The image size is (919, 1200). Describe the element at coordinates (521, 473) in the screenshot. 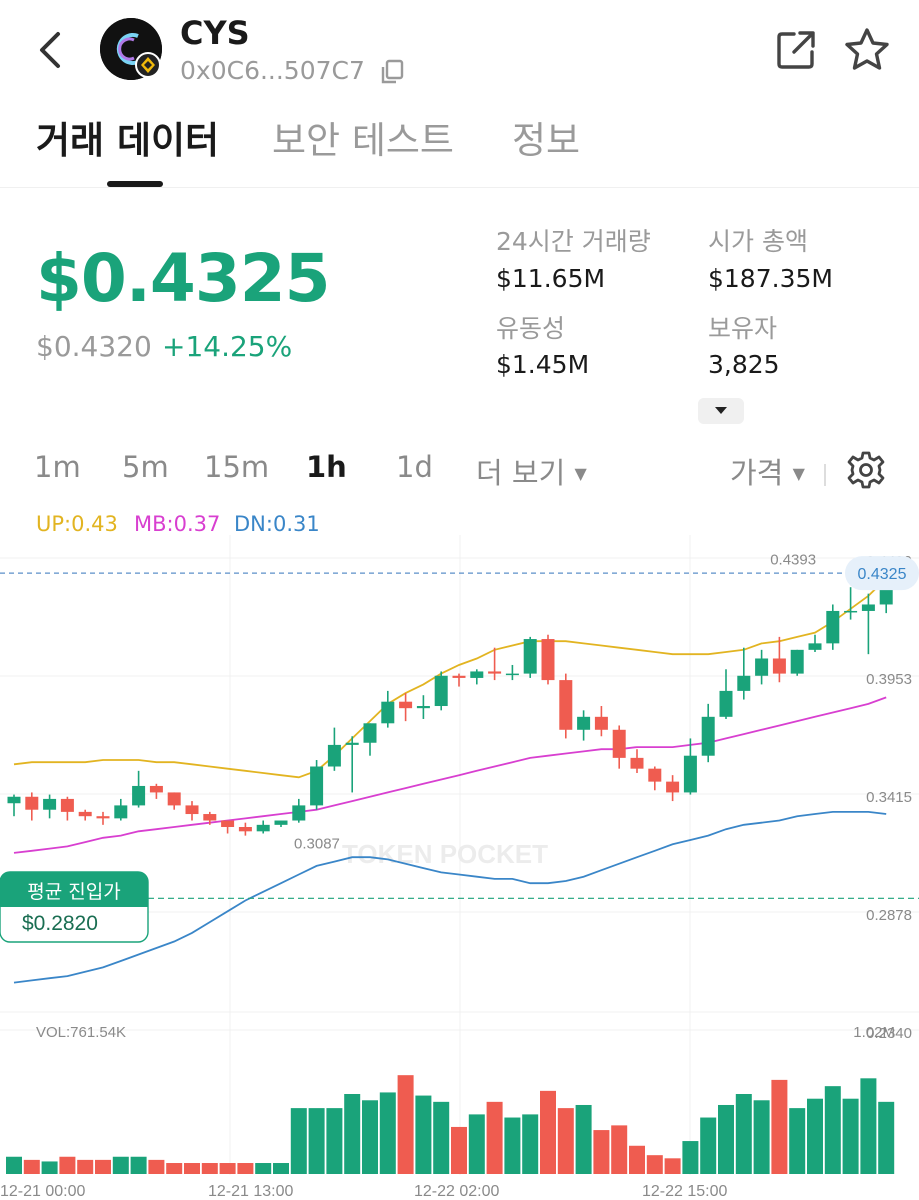

I see `more-label: 더 보기` at that location.